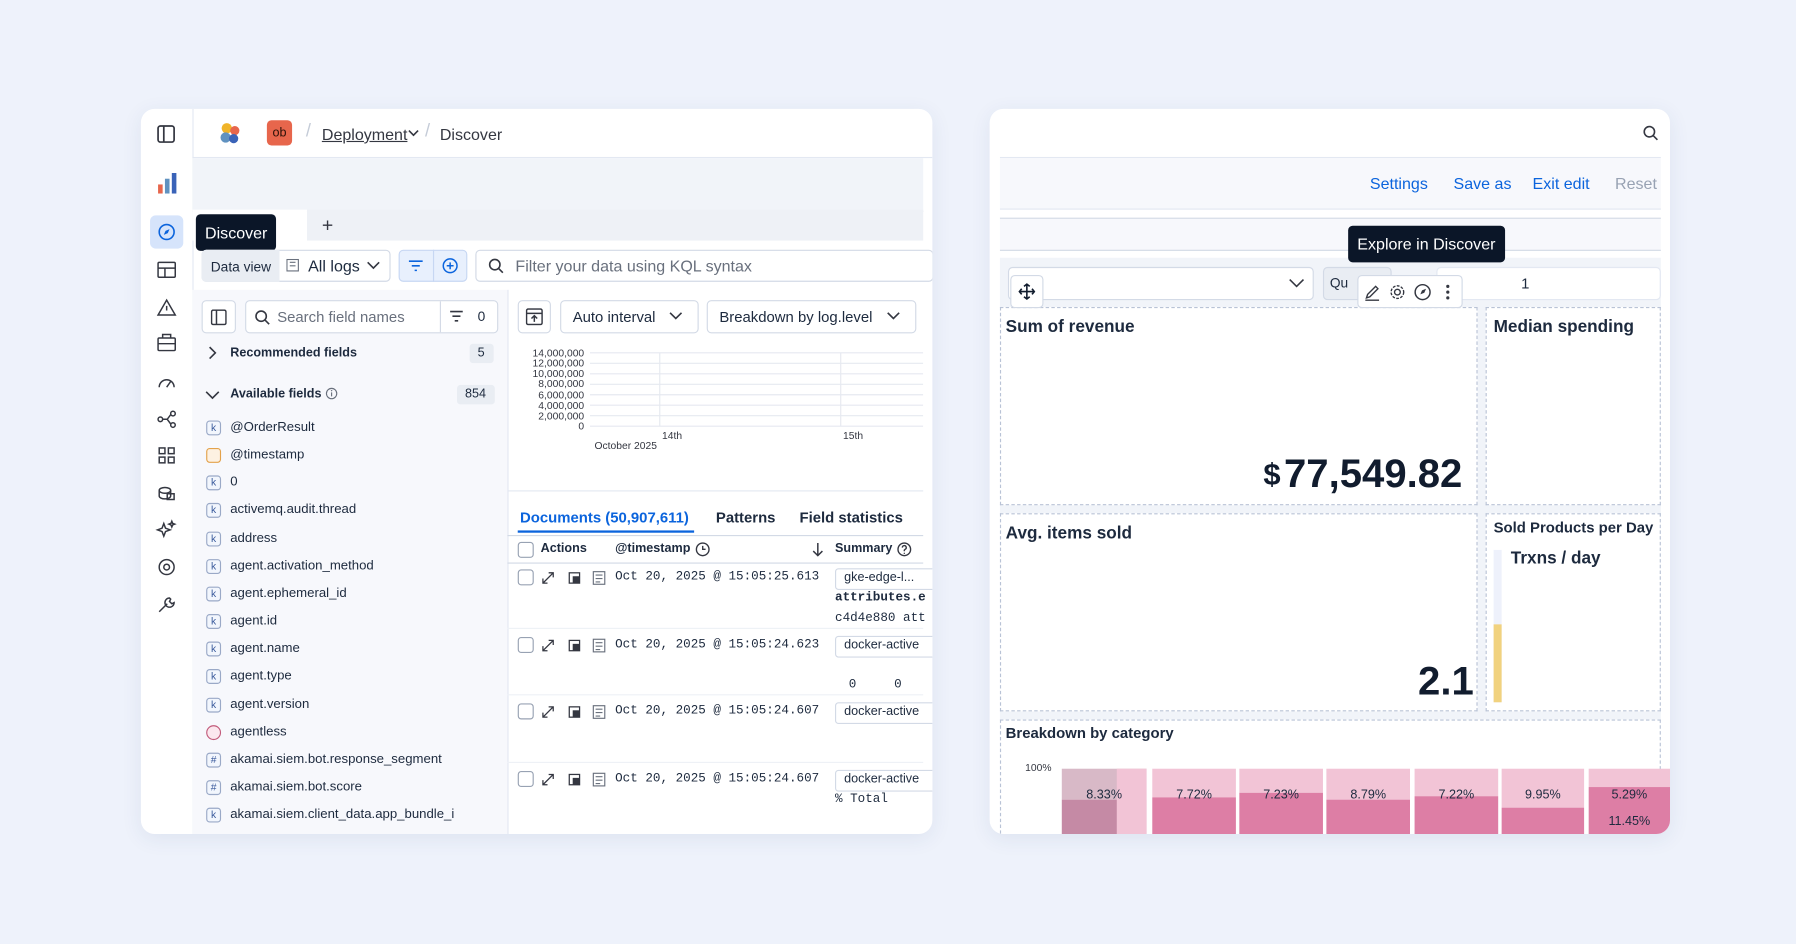 The image size is (1796, 944). I want to click on search-icon, so click(1651, 133).